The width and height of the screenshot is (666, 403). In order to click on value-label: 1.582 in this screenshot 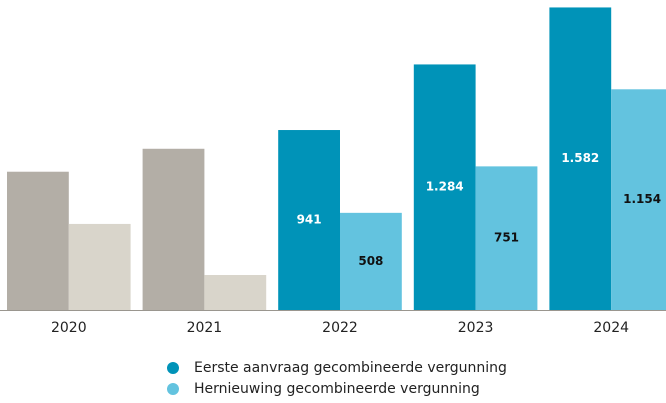, I will do `click(580, 158)`.